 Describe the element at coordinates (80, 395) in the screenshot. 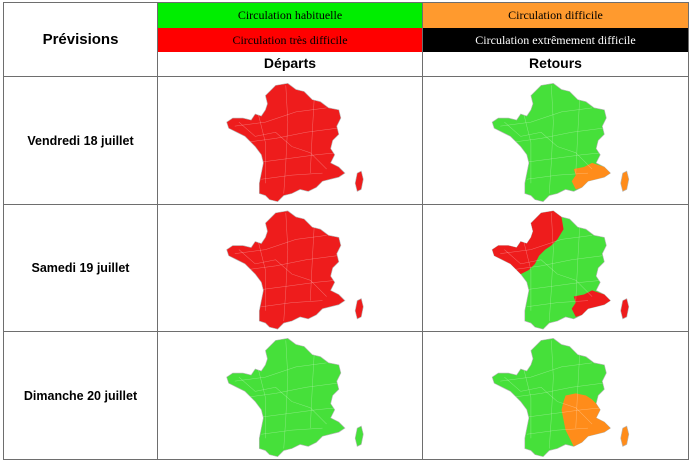

I see `row-label-dimanche: Dimanche 20 juillet` at that location.